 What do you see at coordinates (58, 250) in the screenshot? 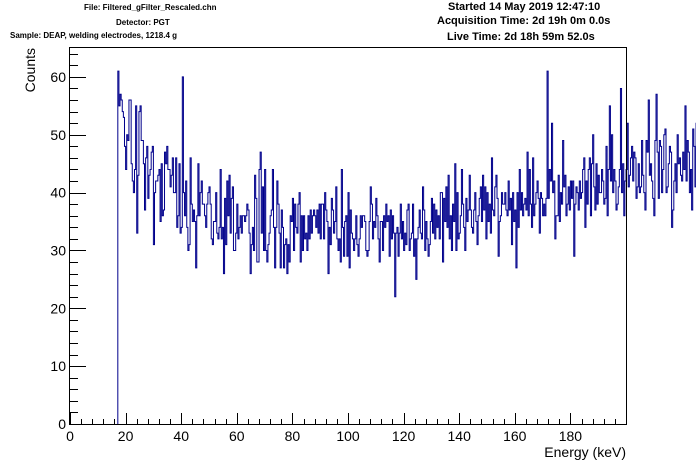
I see `y-tick-label: 30` at bounding box center [58, 250].